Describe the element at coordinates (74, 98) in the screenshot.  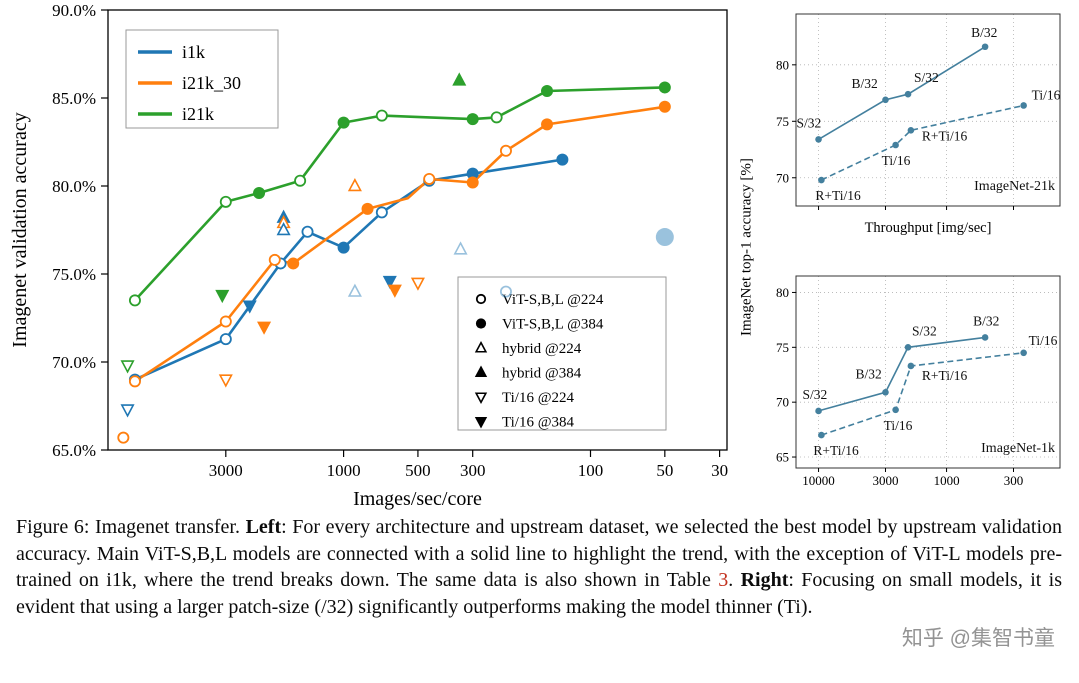
I see `y-tick-label: 85.0%` at that location.